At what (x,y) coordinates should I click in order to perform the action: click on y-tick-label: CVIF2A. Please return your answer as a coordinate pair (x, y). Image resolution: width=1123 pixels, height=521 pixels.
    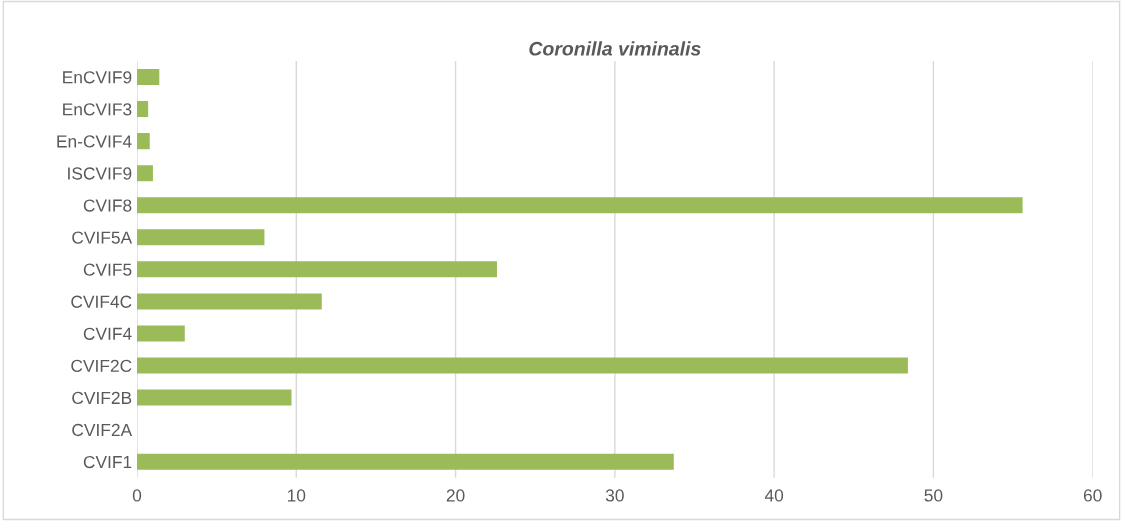
    Looking at the image, I should click on (102, 430).